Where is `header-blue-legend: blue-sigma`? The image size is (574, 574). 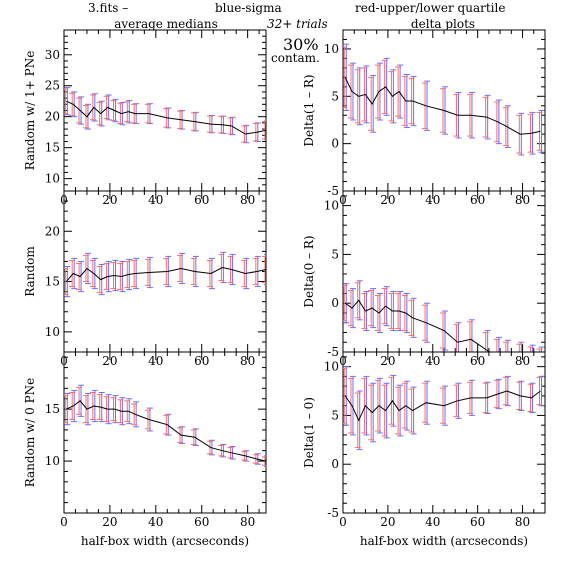
header-blue-legend: blue-sigma is located at coordinates (248, 8).